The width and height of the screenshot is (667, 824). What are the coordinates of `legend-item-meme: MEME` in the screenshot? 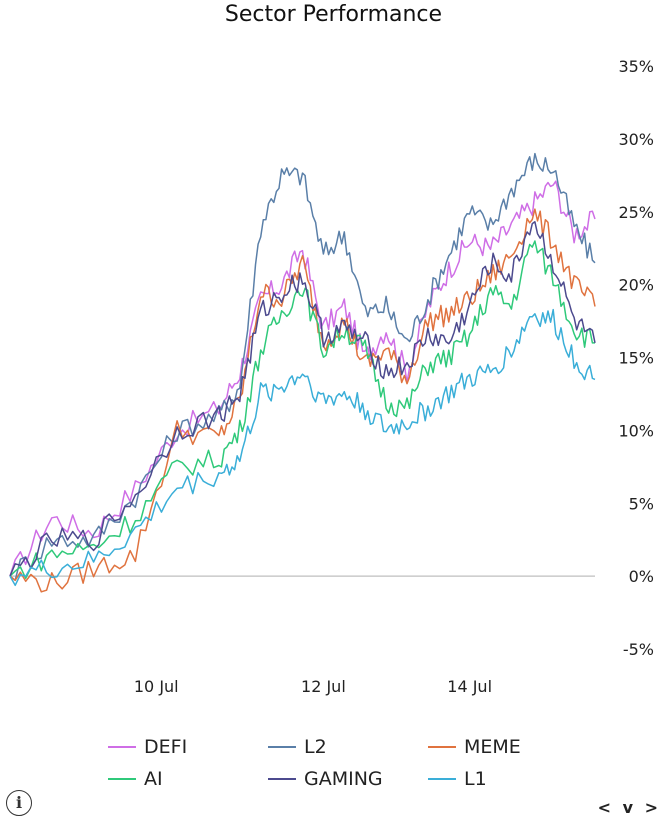 It's located at (474, 747).